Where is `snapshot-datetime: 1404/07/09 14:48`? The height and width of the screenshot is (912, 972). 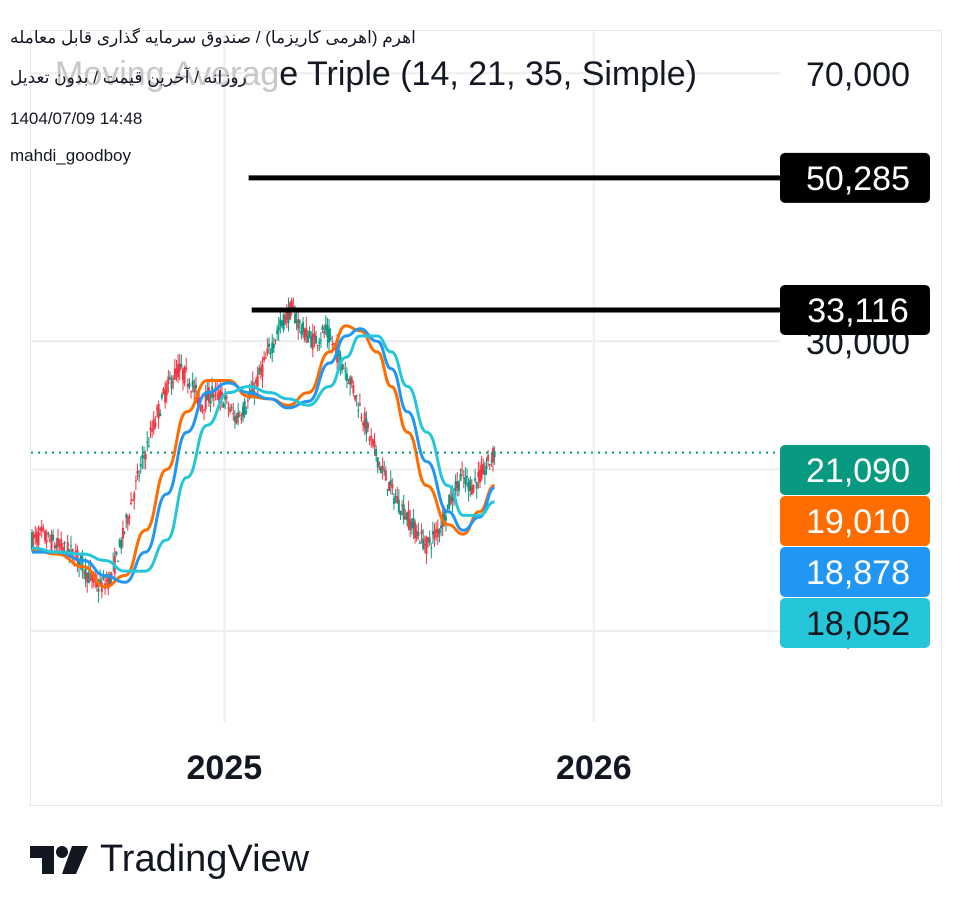
snapshot-datetime: 1404/07/09 14:48 is located at coordinates (76, 118).